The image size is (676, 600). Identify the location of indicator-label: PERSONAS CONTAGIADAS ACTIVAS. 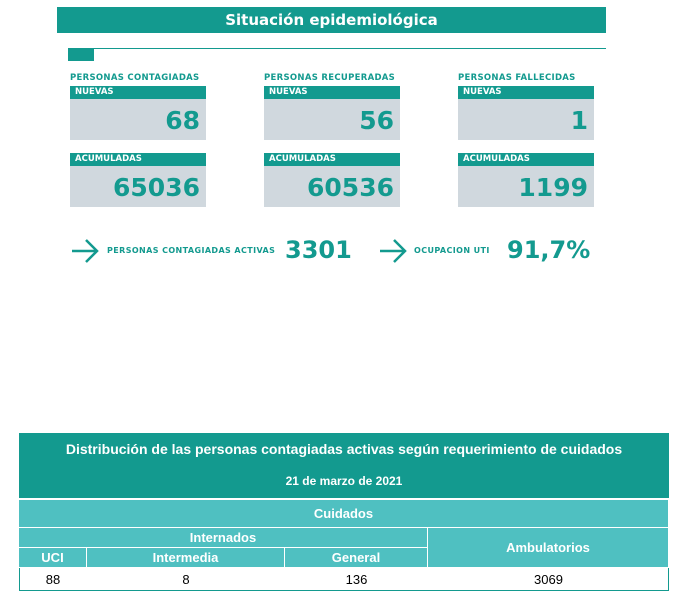
(191, 250).